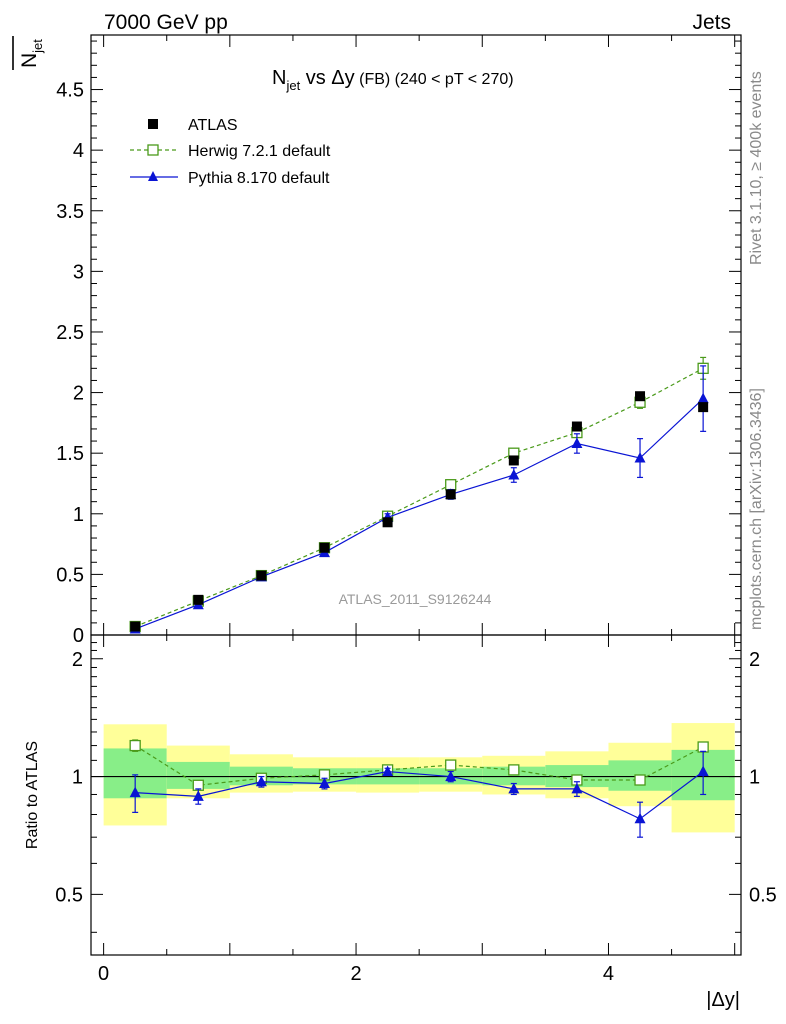 This screenshot has height=1024, width=786. What do you see at coordinates (259, 151) in the screenshot?
I see `legend-herwig-label: Herwig 7.2.1 default` at bounding box center [259, 151].